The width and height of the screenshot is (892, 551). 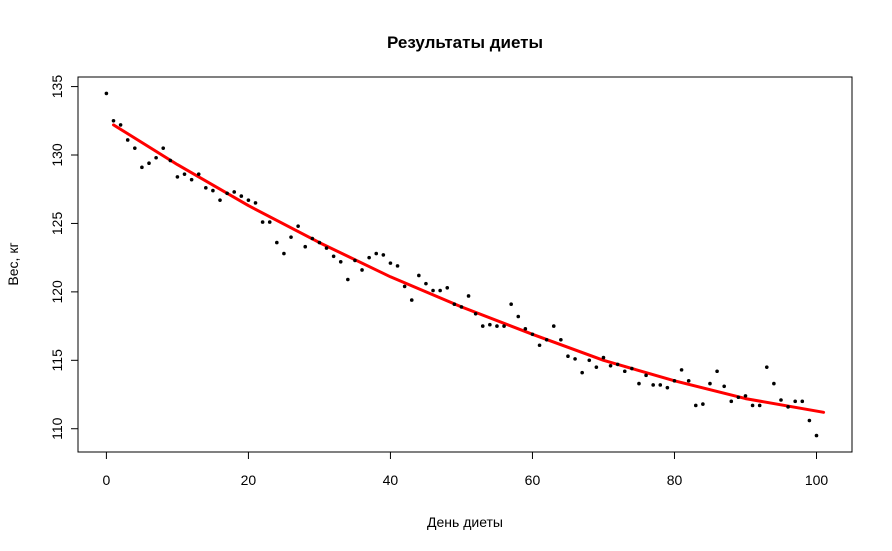 I want to click on y-axis: 110 115 120 125 130 135, so click(x=64, y=257).